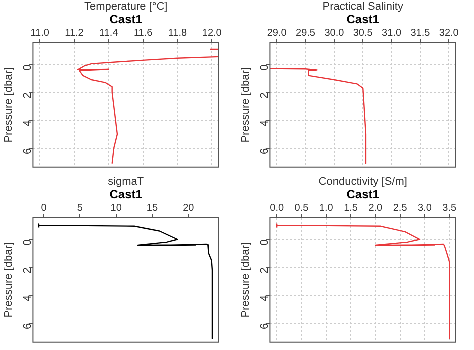 The height and width of the screenshot is (350, 474). Describe the element at coordinates (116, 208) in the screenshot. I see `x-tick-label: 10` at that location.